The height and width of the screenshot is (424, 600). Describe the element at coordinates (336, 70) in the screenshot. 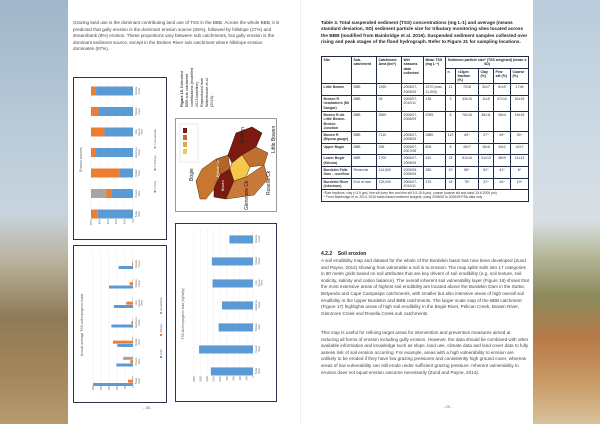

I see `header-site: Site` at that location.